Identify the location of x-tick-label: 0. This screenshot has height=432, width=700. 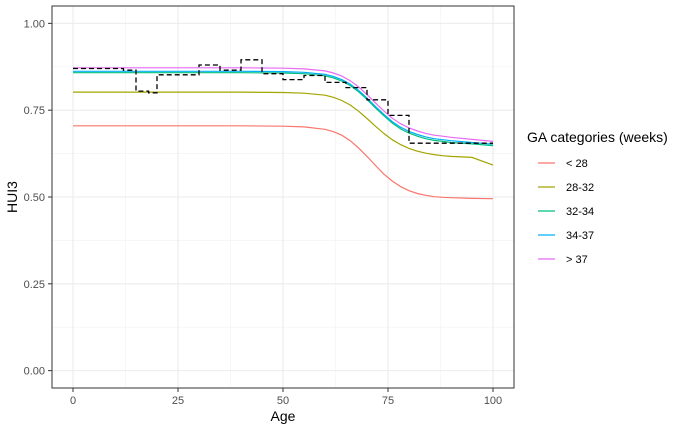
(73, 401).